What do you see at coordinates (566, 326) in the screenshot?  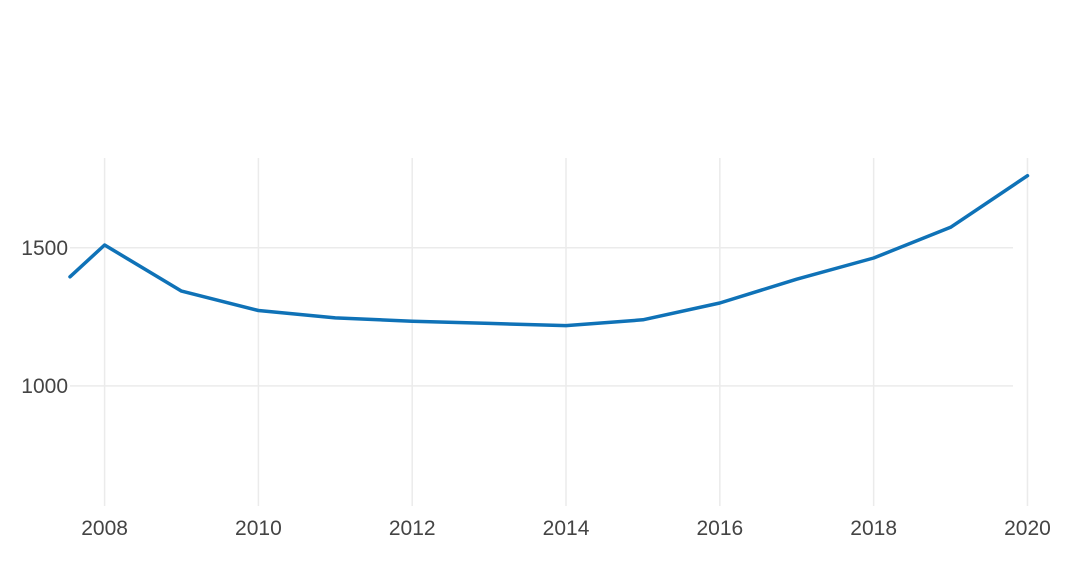 I see `data-point-2014` at bounding box center [566, 326].